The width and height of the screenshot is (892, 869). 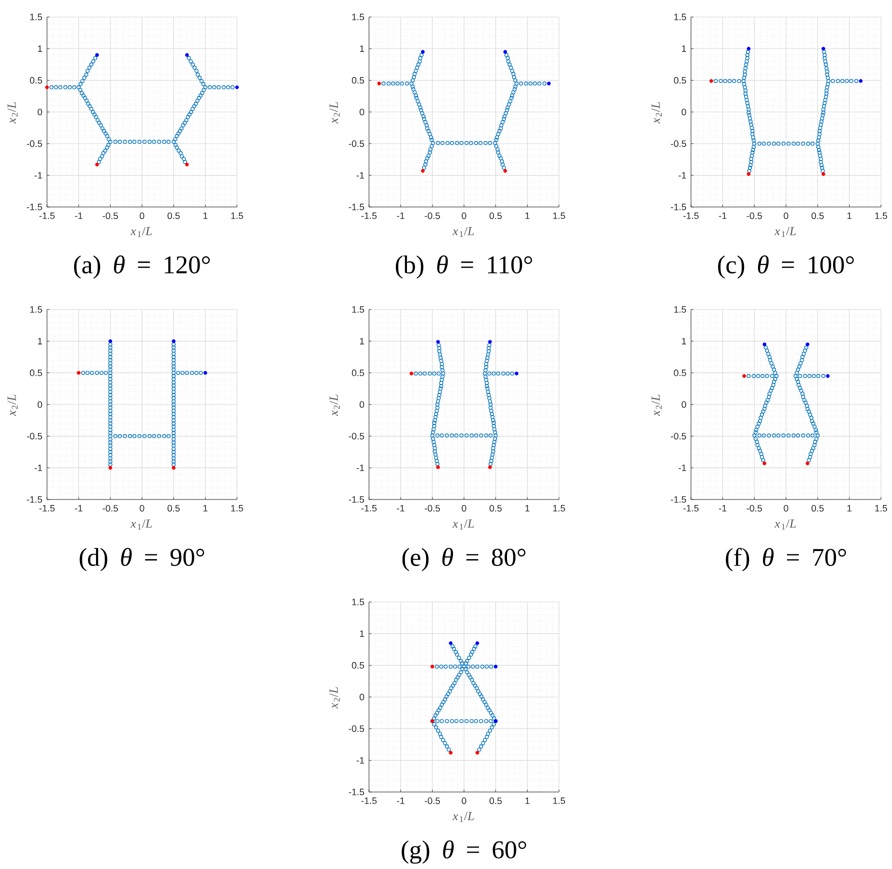 What do you see at coordinates (142, 560) in the screenshot?
I see `text: (d) θ = 90°` at bounding box center [142, 560].